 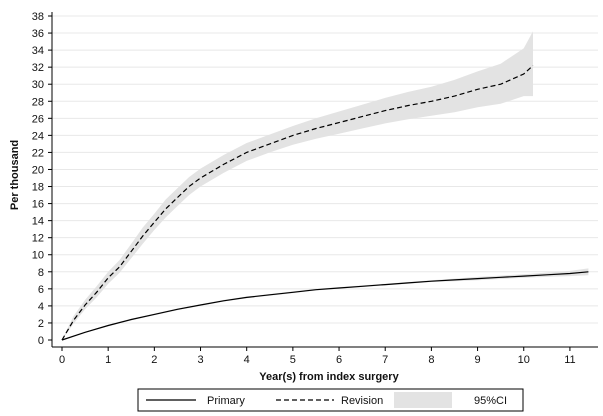 I want to click on y-tick-label: 8, so click(x=41, y=273).